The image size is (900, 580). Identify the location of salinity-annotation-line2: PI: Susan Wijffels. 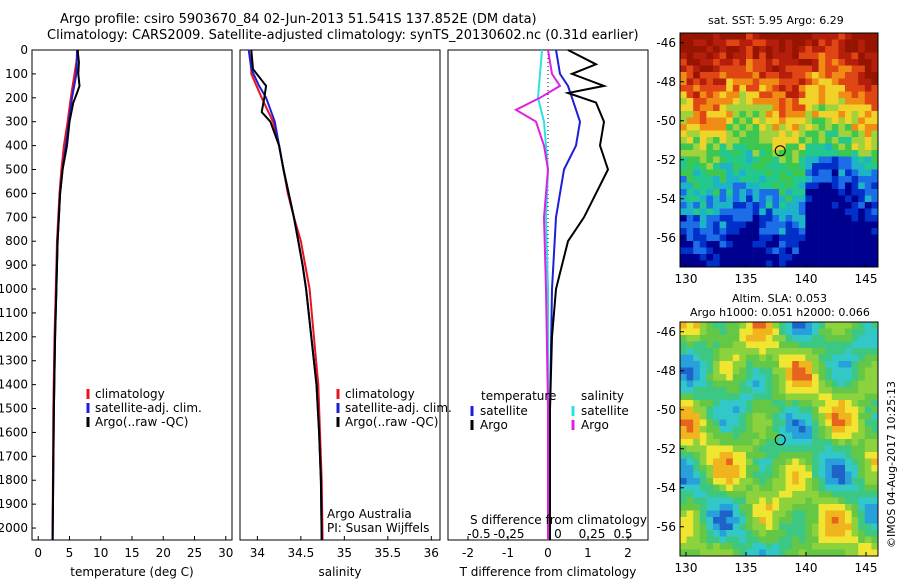
(378, 528).